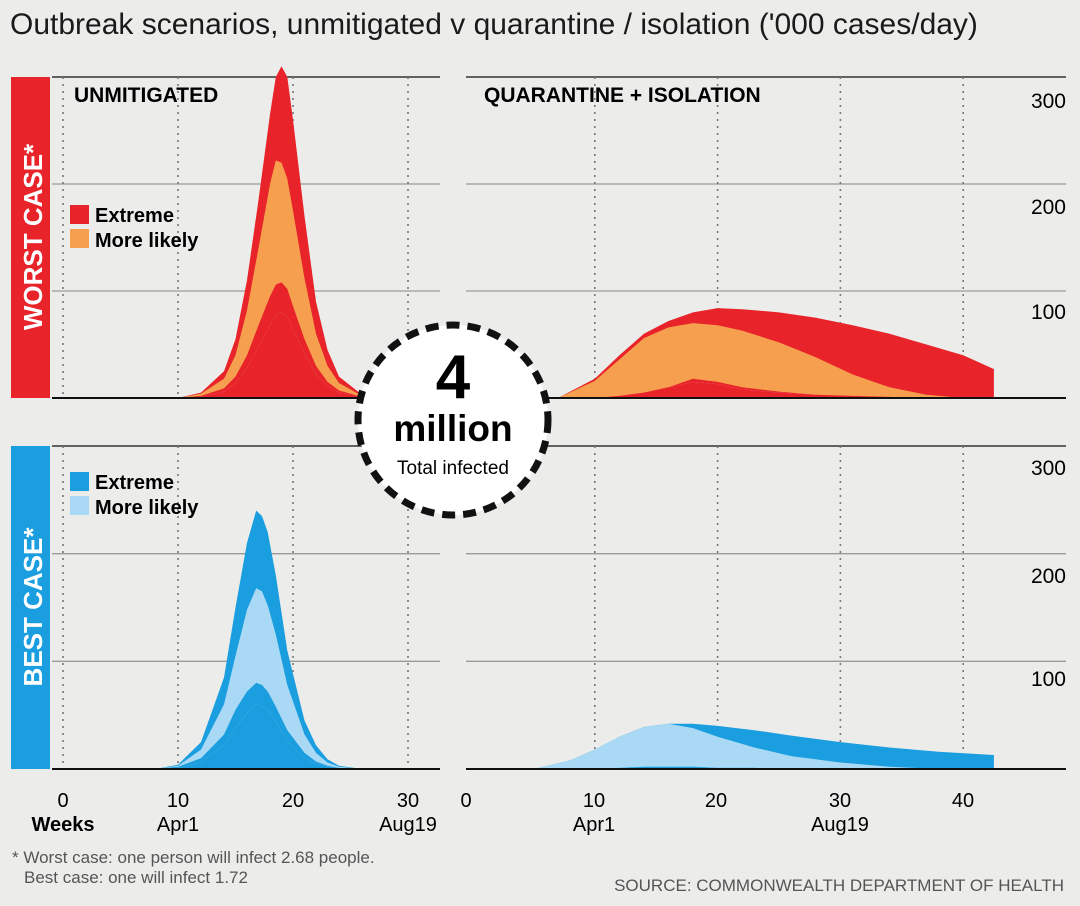 This screenshot has height=906, width=1080. What do you see at coordinates (178, 825) in the screenshot?
I see `date-label-left-apr1: Apr1` at bounding box center [178, 825].